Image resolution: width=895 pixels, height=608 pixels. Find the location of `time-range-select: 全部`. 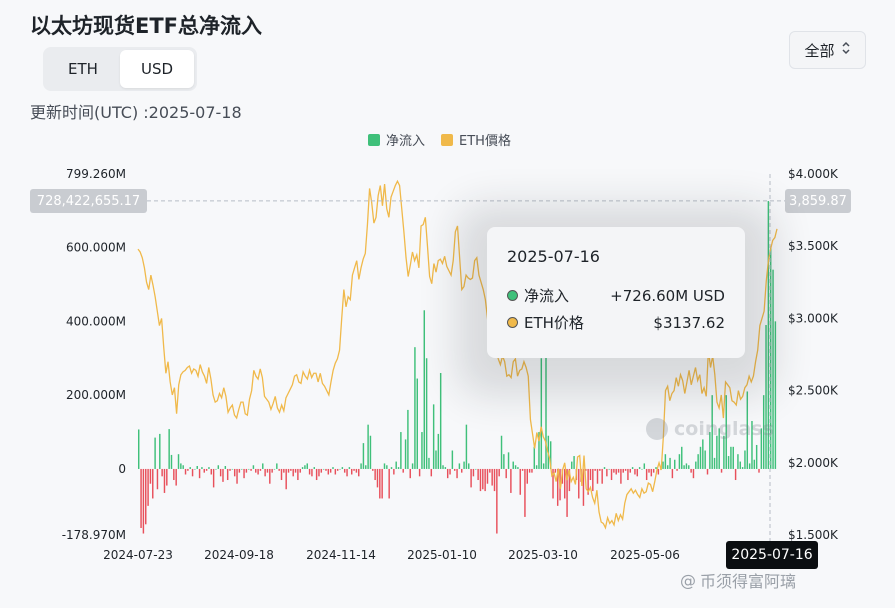

time-range-select: 全部 is located at coordinates (827, 50).